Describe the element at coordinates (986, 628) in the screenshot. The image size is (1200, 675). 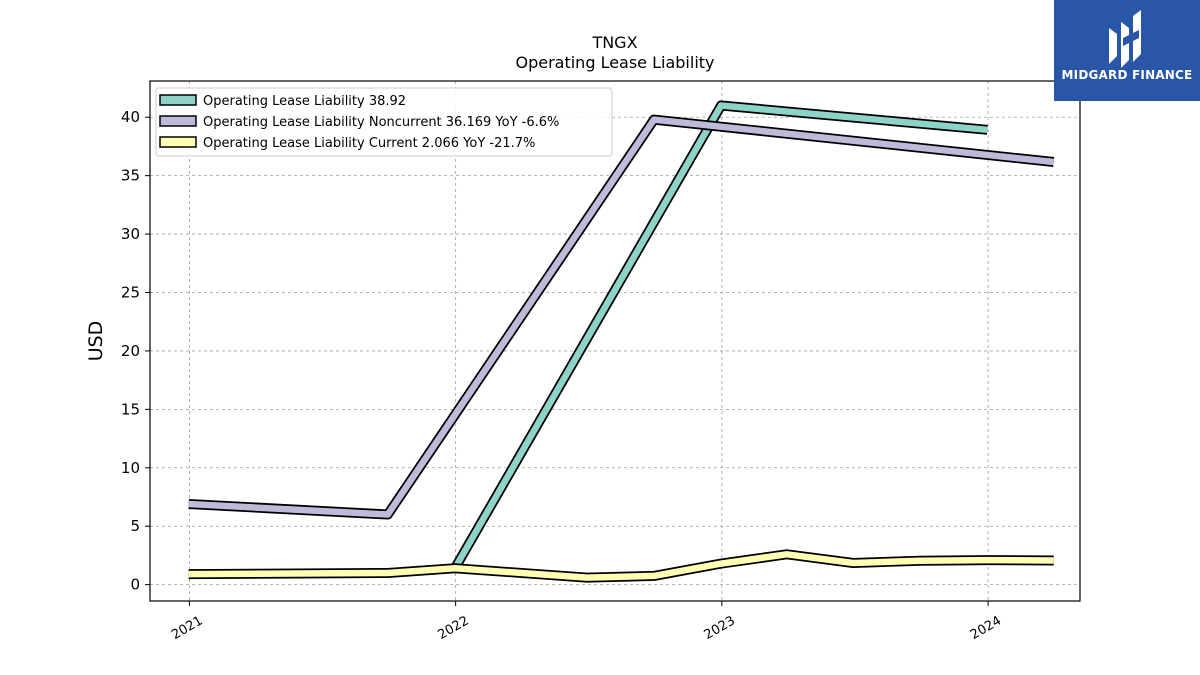
I see `x-tick-label: 2024` at that location.